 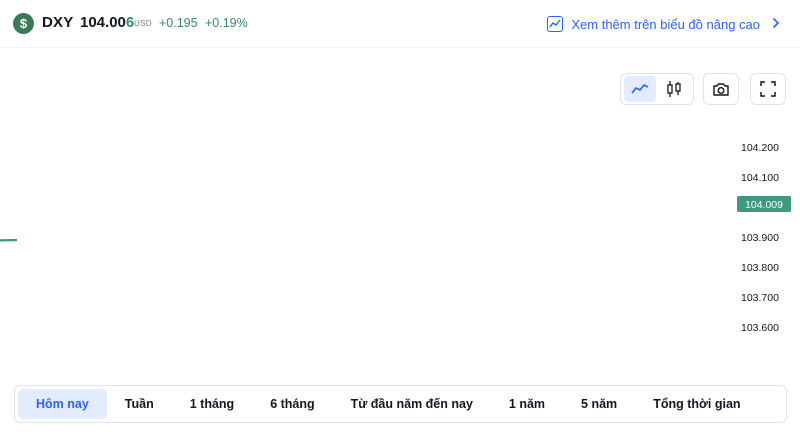 What do you see at coordinates (760, 178) in the screenshot?
I see `y-tick-label: 104.100` at bounding box center [760, 178].